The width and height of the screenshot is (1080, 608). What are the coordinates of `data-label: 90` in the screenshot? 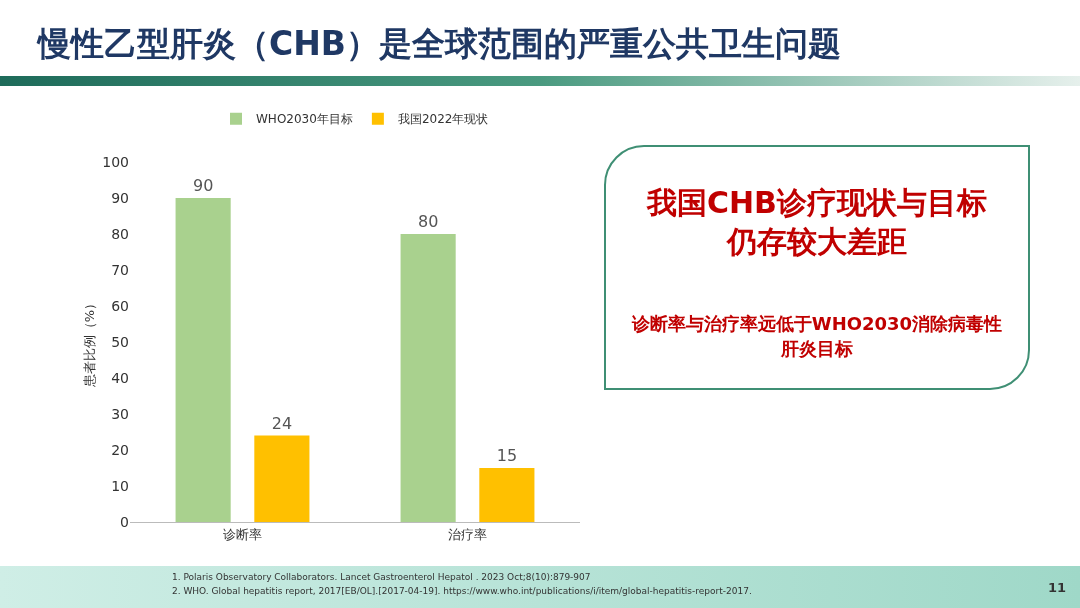 It's located at (203, 185).